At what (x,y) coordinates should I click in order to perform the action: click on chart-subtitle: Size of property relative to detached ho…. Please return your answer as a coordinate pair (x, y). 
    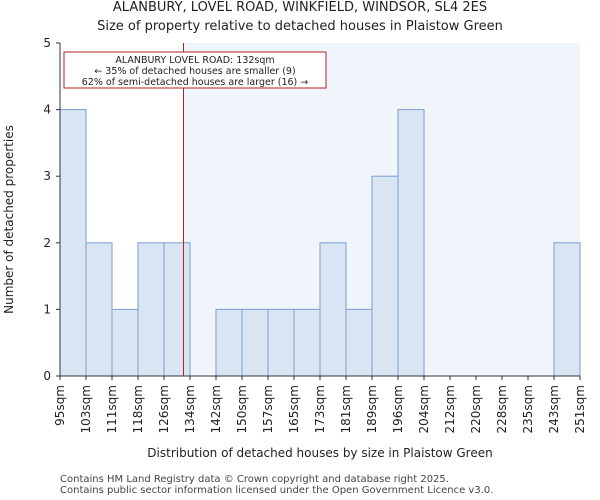
    Looking at the image, I should click on (300, 26).